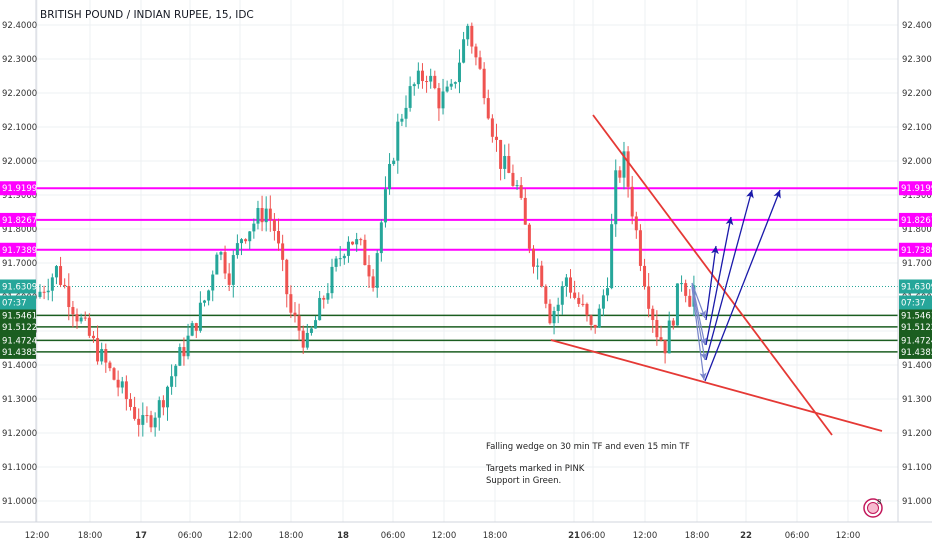  I want to click on support-price-tag: 91.4385, so click(19, 353).